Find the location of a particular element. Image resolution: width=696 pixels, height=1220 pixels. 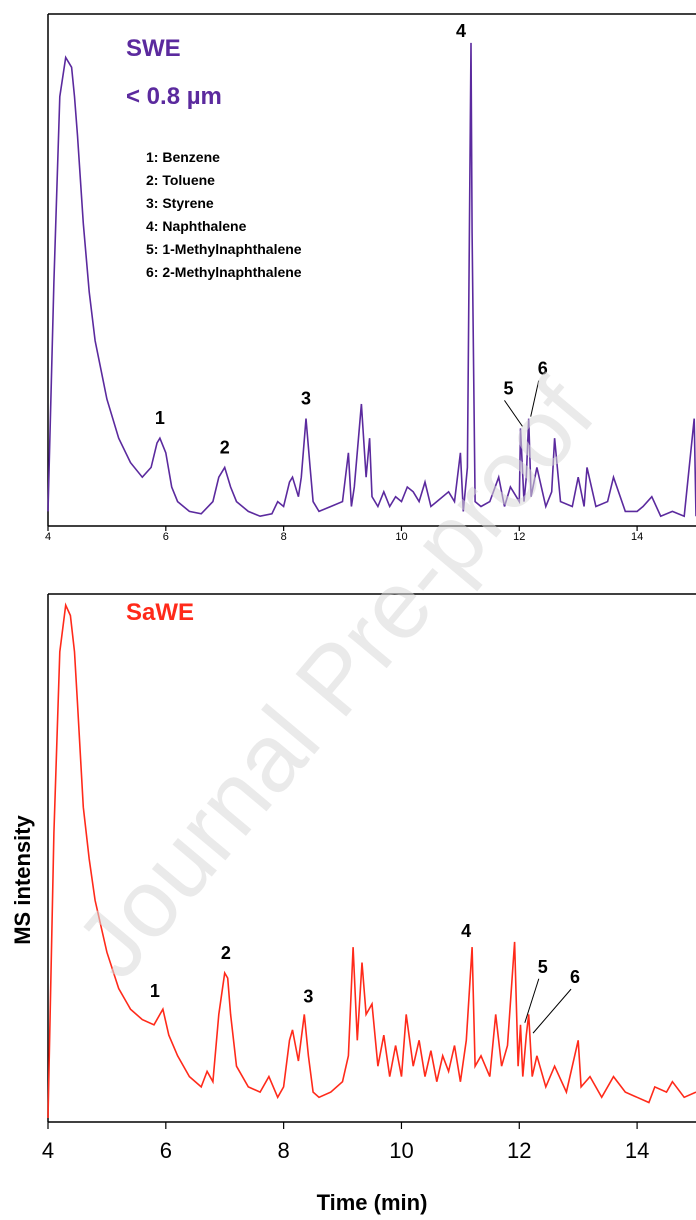

x-axis-title: Time (min) is located at coordinates (372, 1202).